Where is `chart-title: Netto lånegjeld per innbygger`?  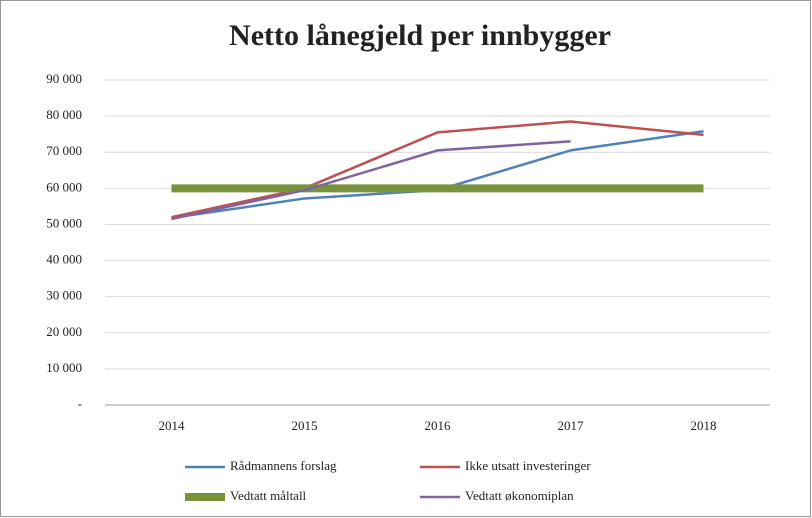 chart-title: Netto lånegjeld per innbygger is located at coordinates (420, 35).